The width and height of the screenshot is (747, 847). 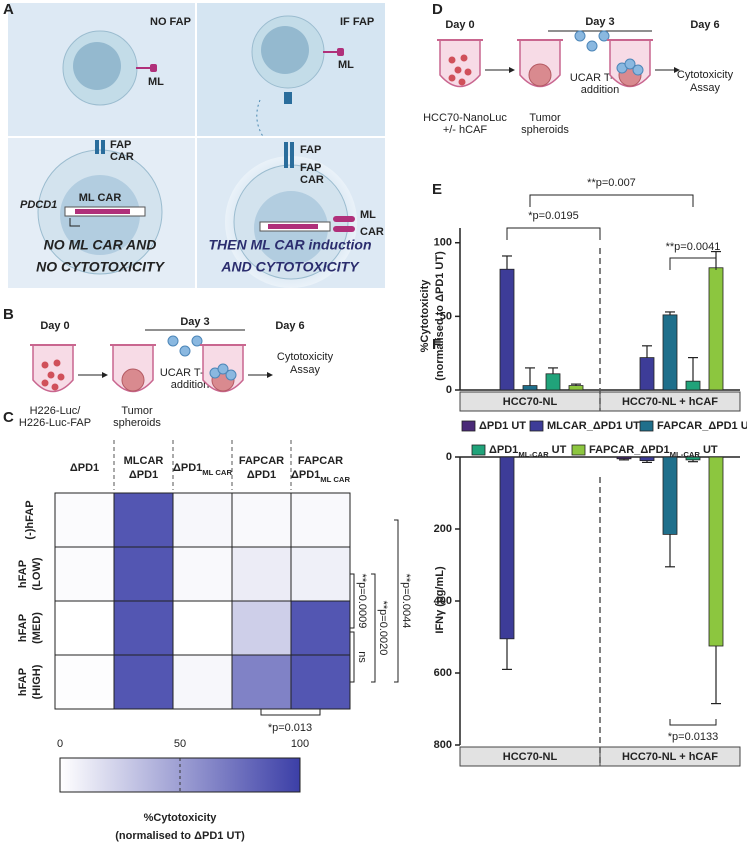 I want to click on annotation: *p=0.0133, so click(x=693, y=737).